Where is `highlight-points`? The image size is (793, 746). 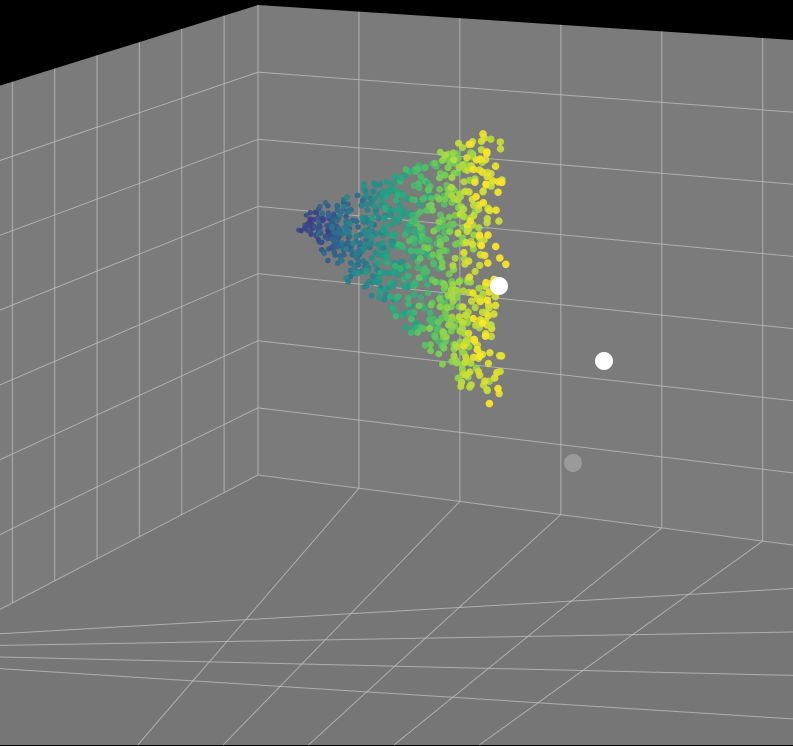 highlight-points is located at coordinates (551, 374).